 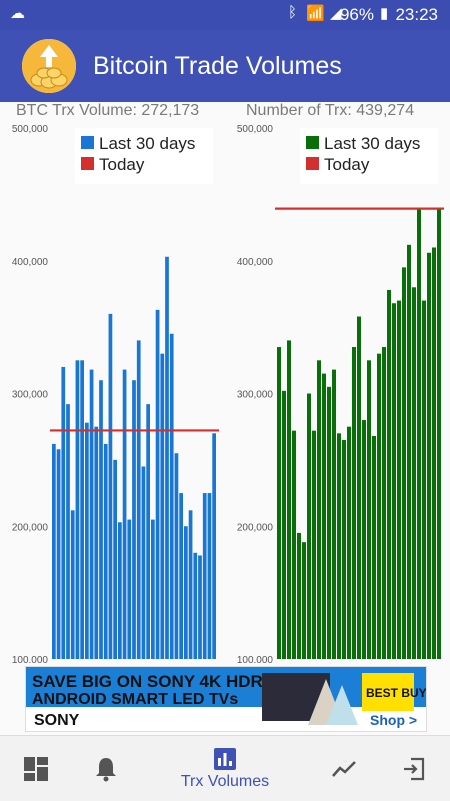 I want to click on bell-icon, so click(x=106, y=769).